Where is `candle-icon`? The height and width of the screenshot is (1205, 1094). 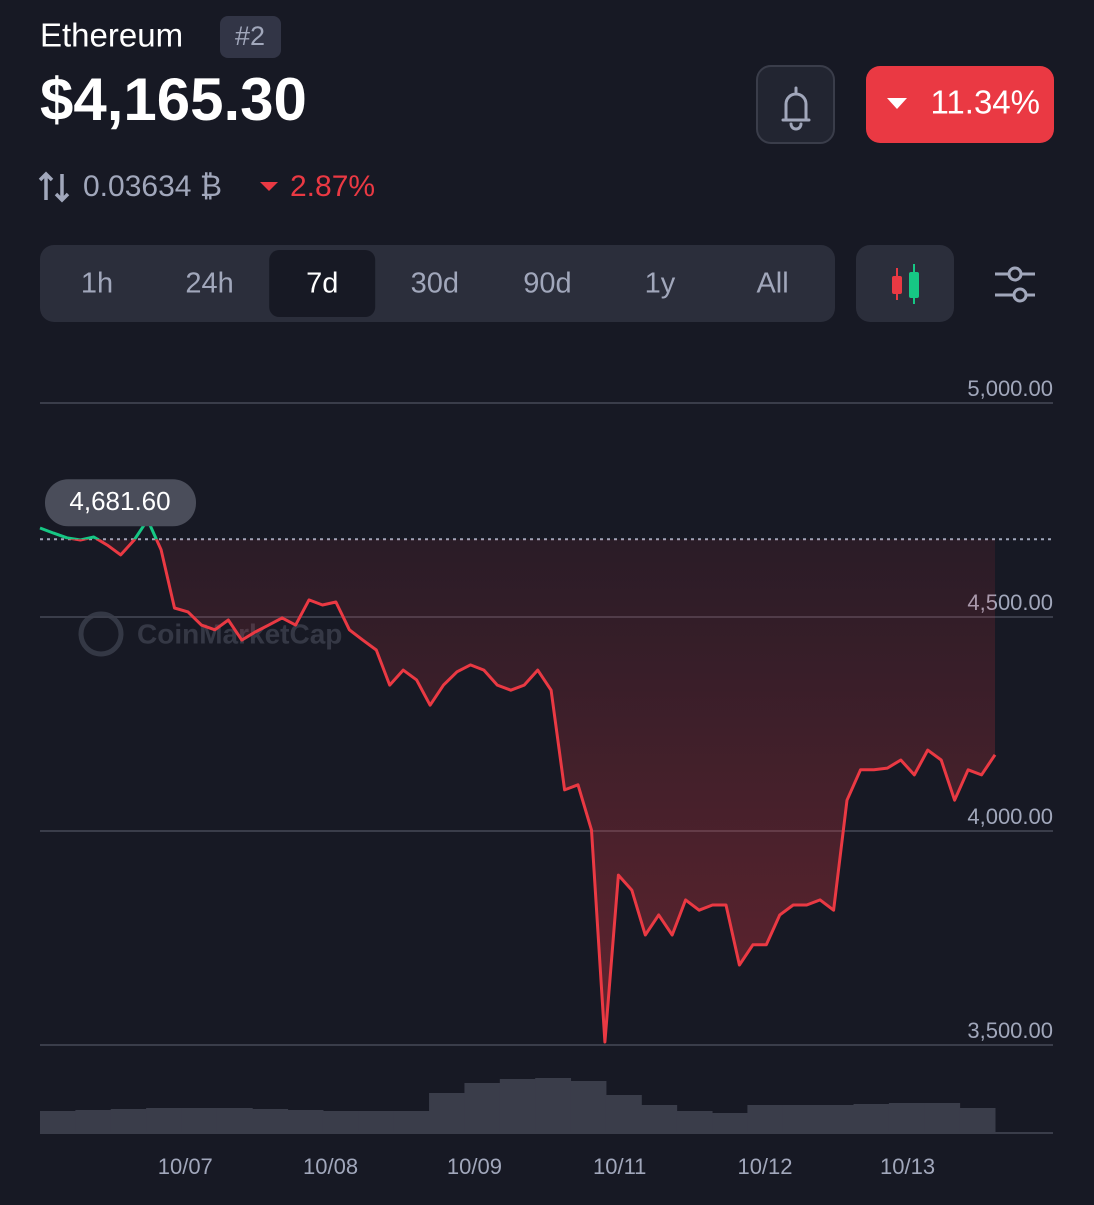 candle-icon is located at coordinates (905, 284).